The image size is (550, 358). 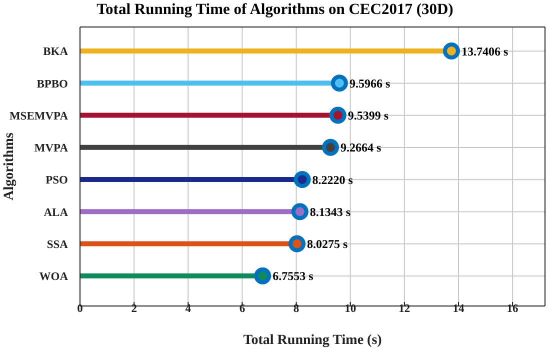 What do you see at coordinates (361, 147) in the screenshot?
I see `data-label: 9.2664 s` at bounding box center [361, 147].